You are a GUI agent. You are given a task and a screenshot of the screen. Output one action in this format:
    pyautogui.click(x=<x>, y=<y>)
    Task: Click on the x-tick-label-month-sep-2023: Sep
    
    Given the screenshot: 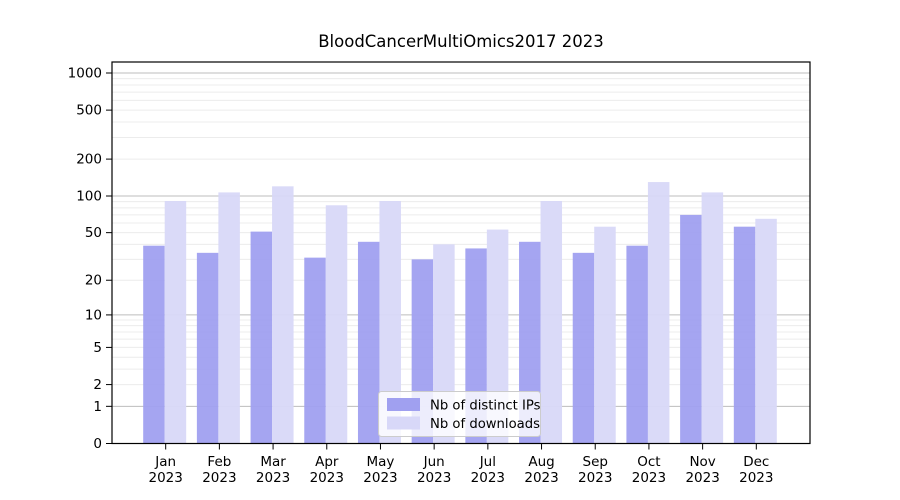 What is the action you would take?
    pyautogui.click(x=595, y=462)
    